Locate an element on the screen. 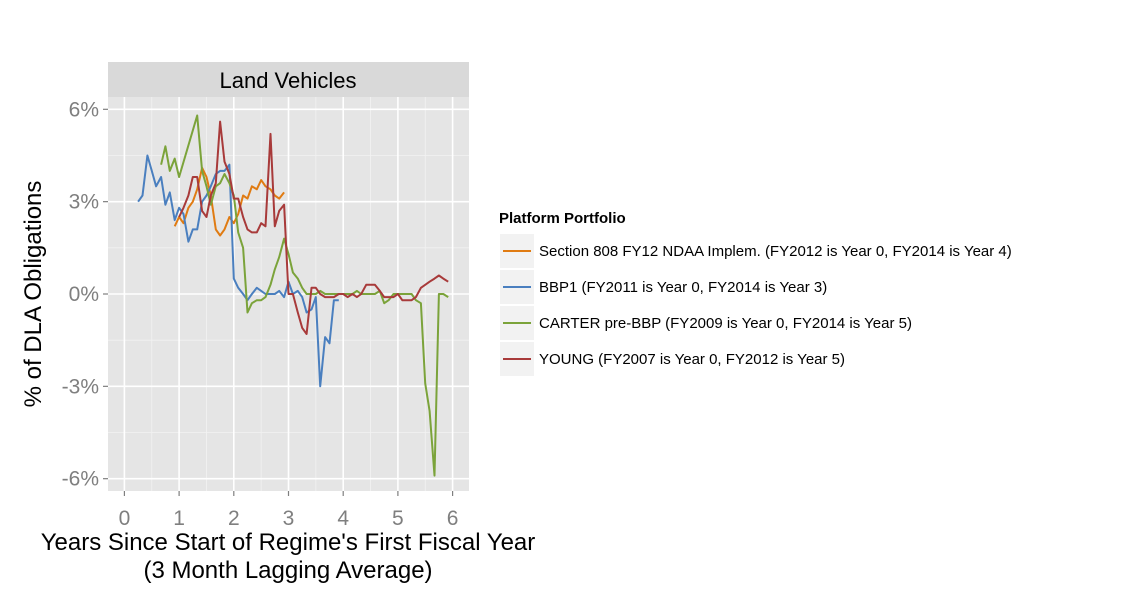 The image size is (1125, 600). x-tick-label: 1 is located at coordinates (179, 518).